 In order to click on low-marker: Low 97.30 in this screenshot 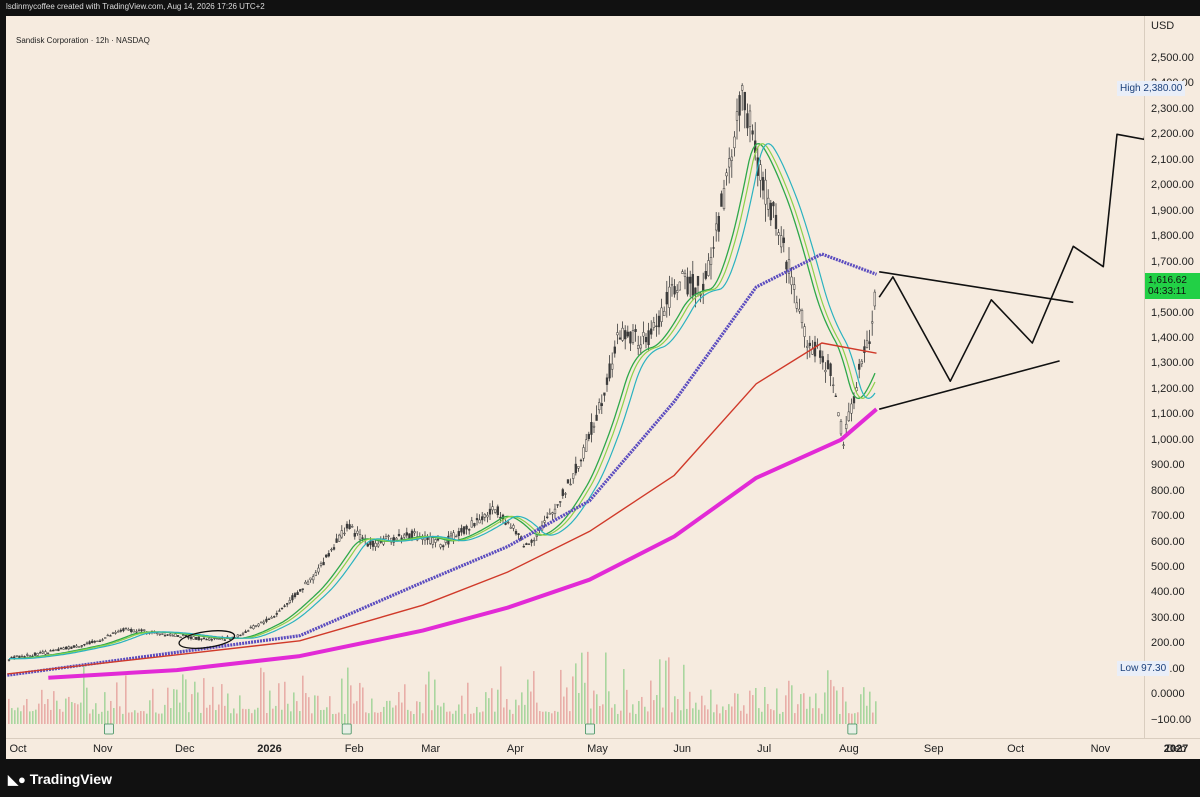, I will do `click(1143, 669)`.